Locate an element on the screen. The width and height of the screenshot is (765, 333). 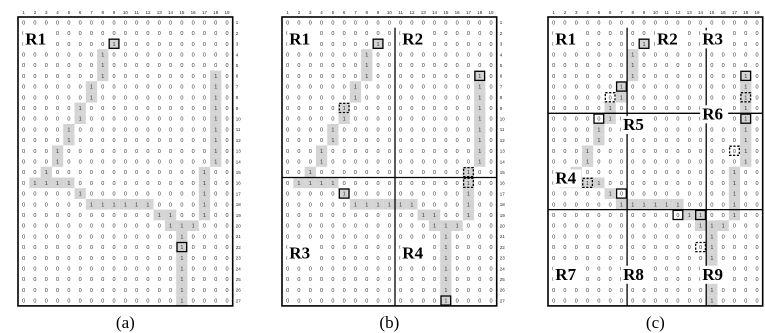
row-tick-label: 2 is located at coordinates (237, 33).